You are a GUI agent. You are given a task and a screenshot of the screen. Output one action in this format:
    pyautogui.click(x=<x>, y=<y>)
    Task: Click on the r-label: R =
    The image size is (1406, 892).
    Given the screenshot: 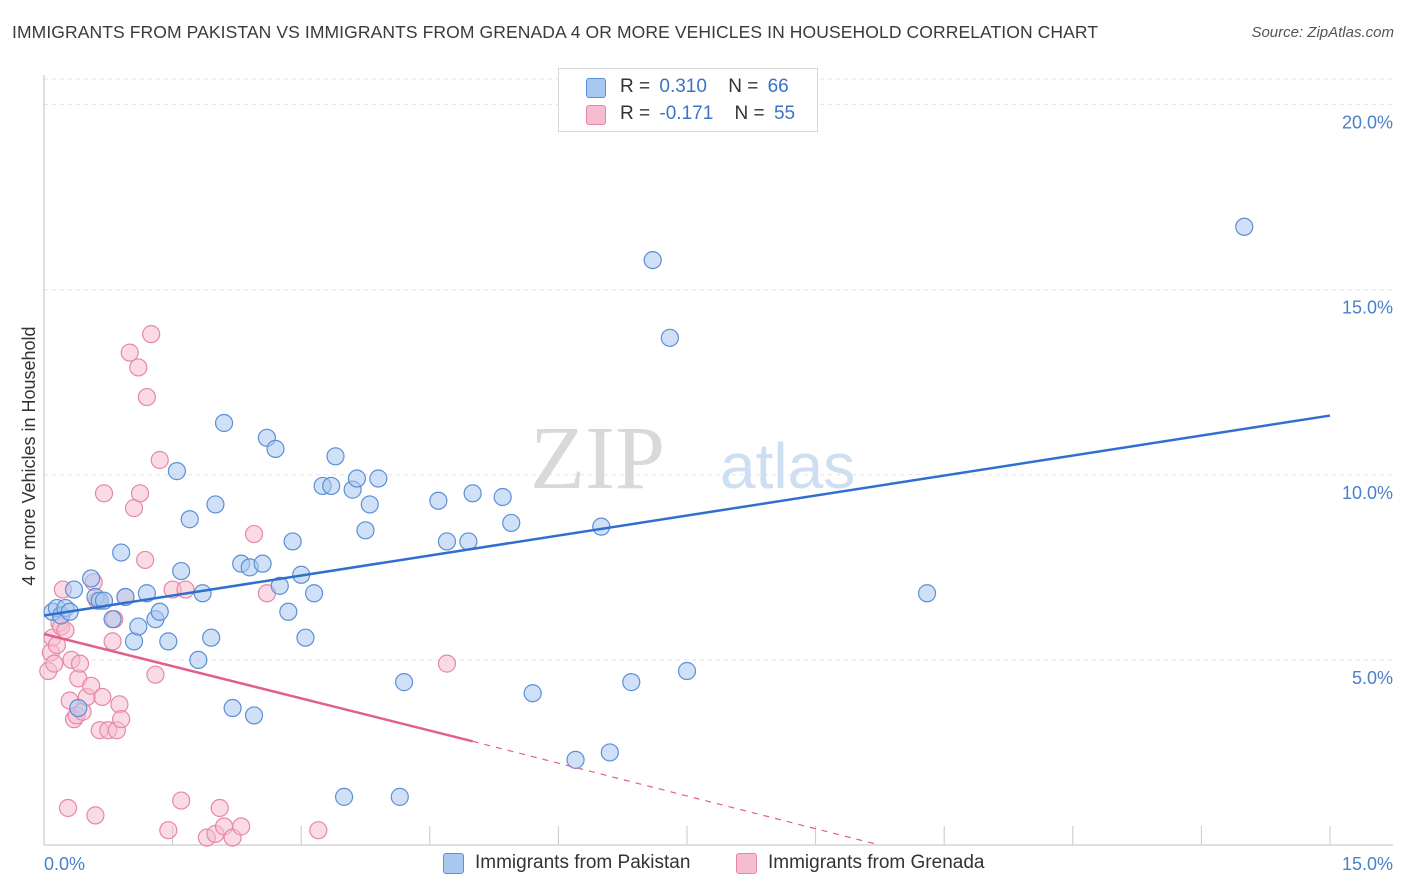 What is the action you would take?
    pyautogui.click(x=635, y=113)
    